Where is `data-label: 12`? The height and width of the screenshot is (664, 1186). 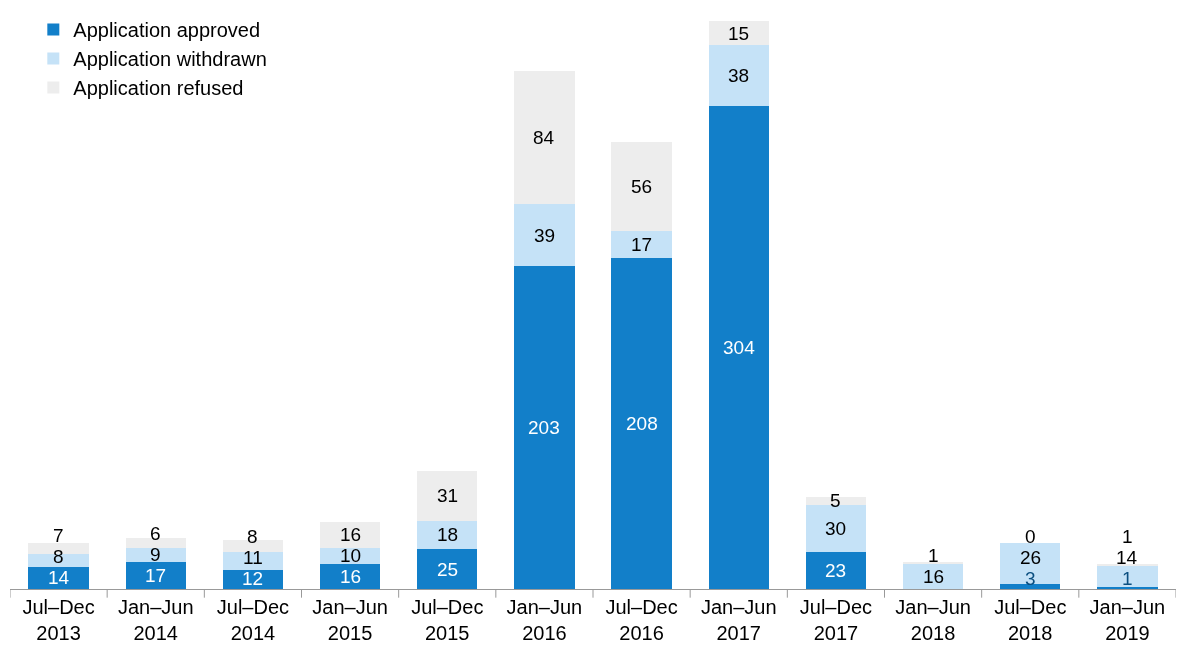
data-label: 12 is located at coordinates (253, 578).